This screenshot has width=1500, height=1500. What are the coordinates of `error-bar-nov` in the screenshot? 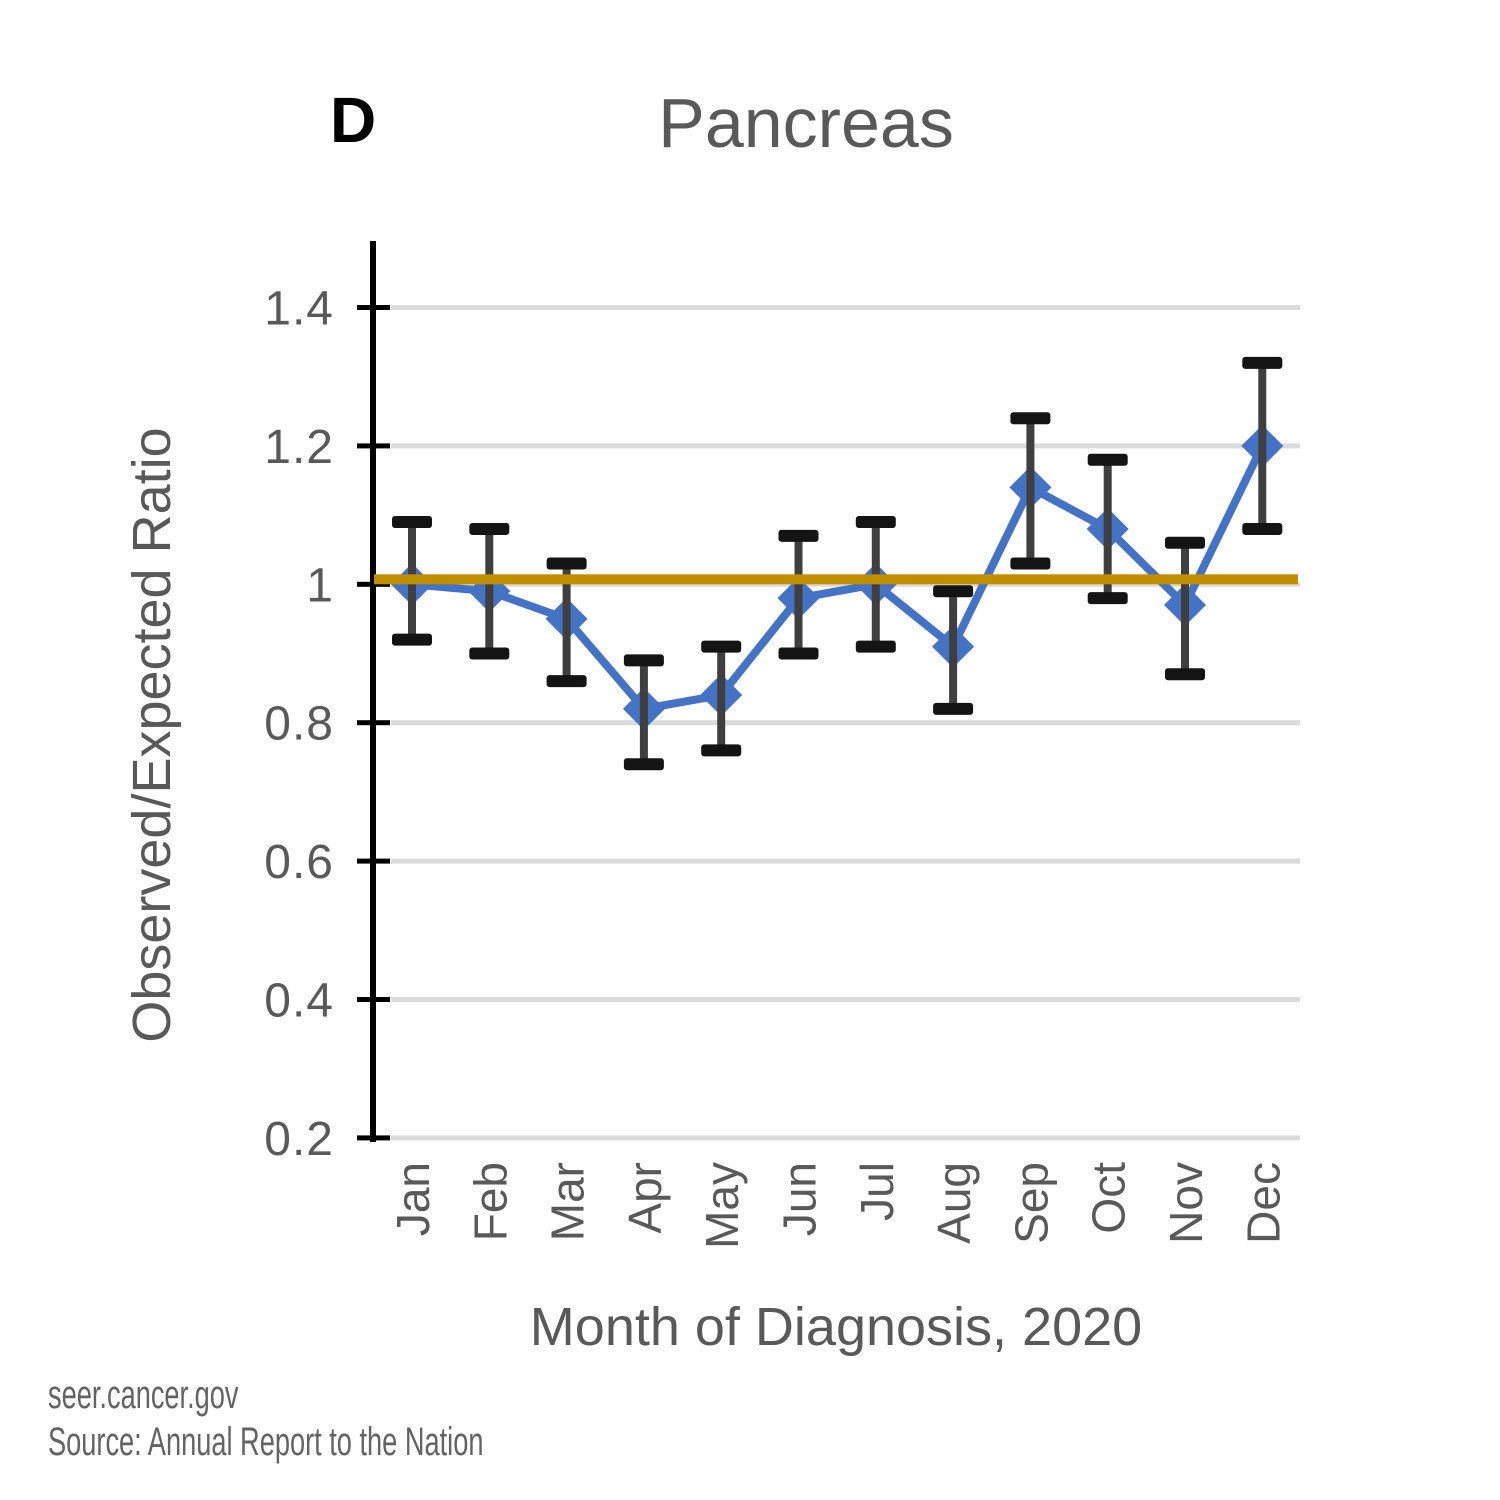 It's located at (1185, 608).